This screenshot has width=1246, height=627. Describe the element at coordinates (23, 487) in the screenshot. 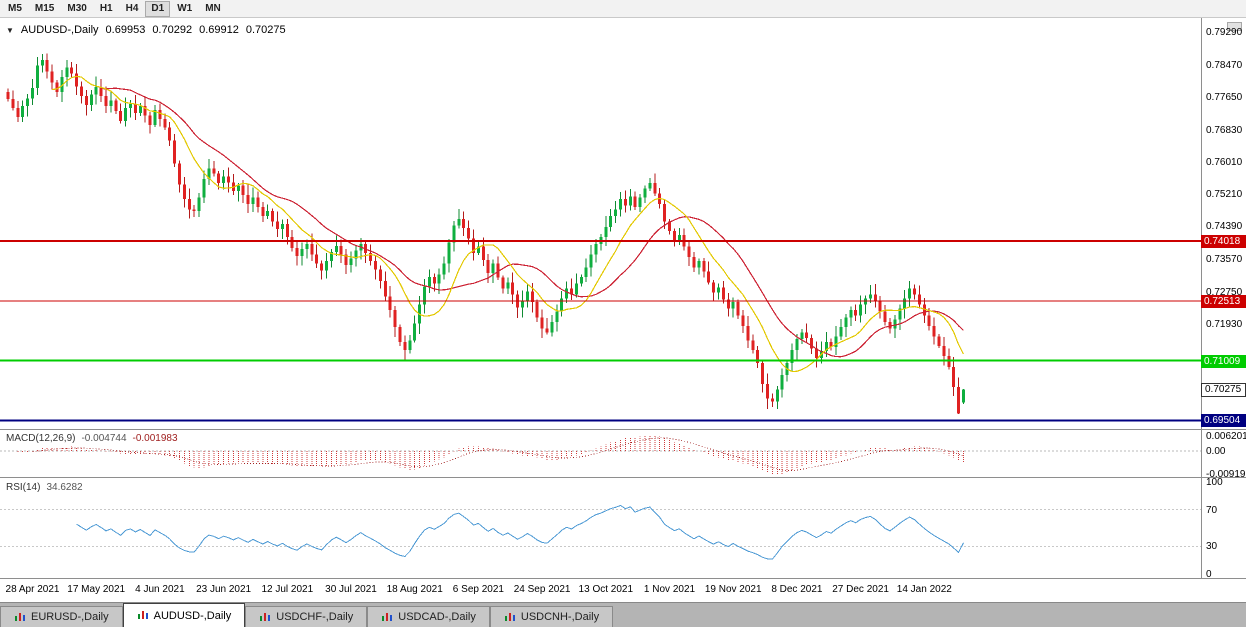

I see `rsi-name: RSI(14)` at that location.